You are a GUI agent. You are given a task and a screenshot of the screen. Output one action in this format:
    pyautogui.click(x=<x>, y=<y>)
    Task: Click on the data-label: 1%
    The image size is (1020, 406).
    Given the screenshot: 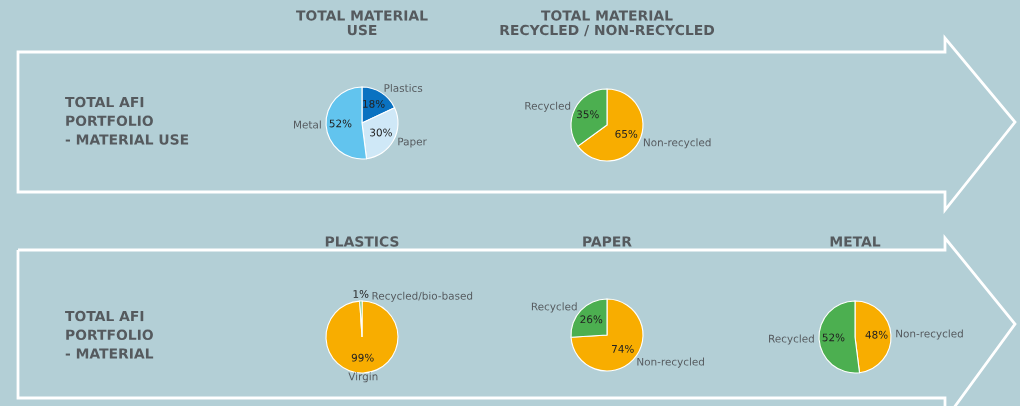 What is the action you would take?
    pyautogui.click(x=361, y=294)
    